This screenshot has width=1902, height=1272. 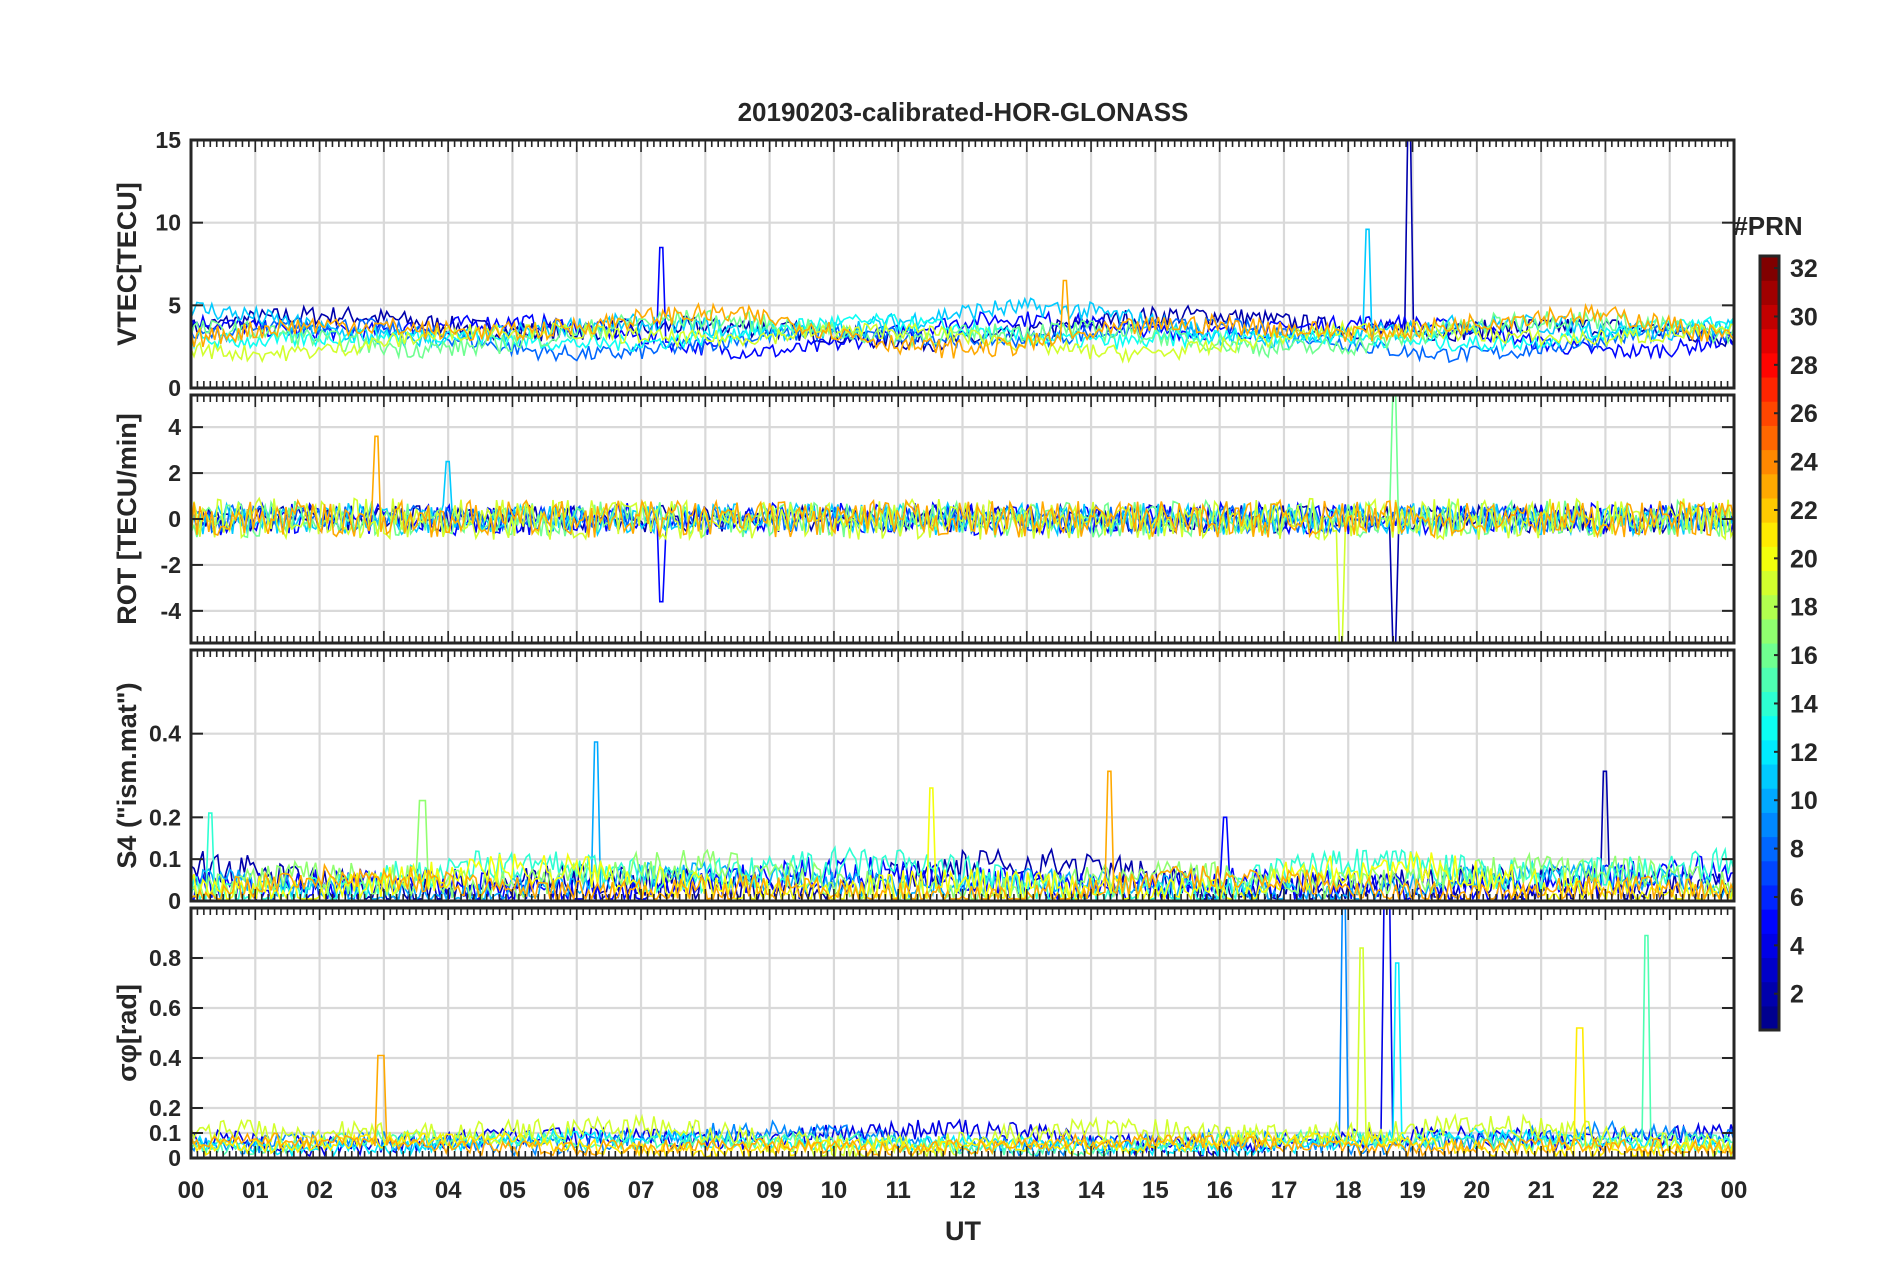 What do you see at coordinates (127, 518) in the screenshot?
I see `y-axis-label: ROT [TECU/min]` at bounding box center [127, 518].